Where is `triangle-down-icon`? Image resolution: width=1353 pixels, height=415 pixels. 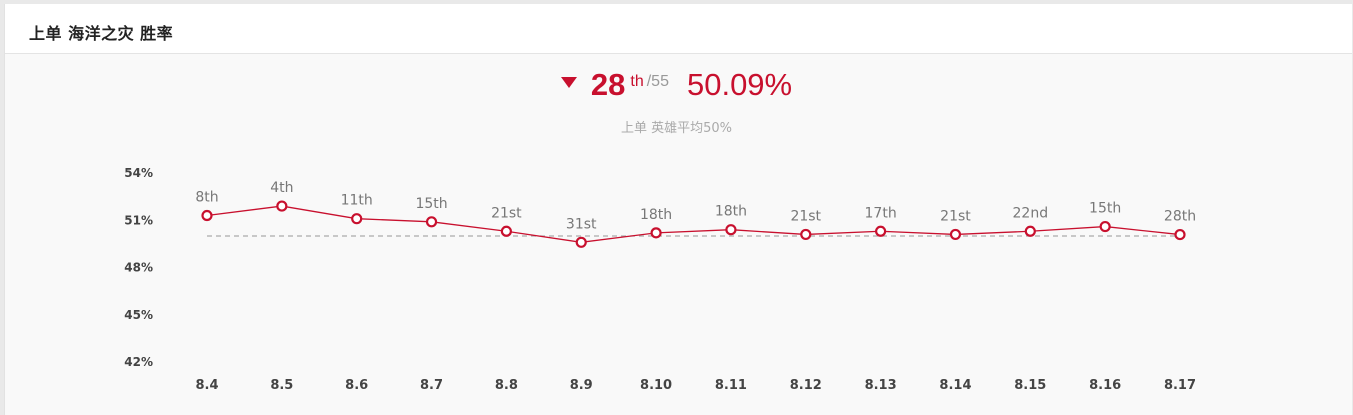 triangle-down-icon is located at coordinates (568, 82).